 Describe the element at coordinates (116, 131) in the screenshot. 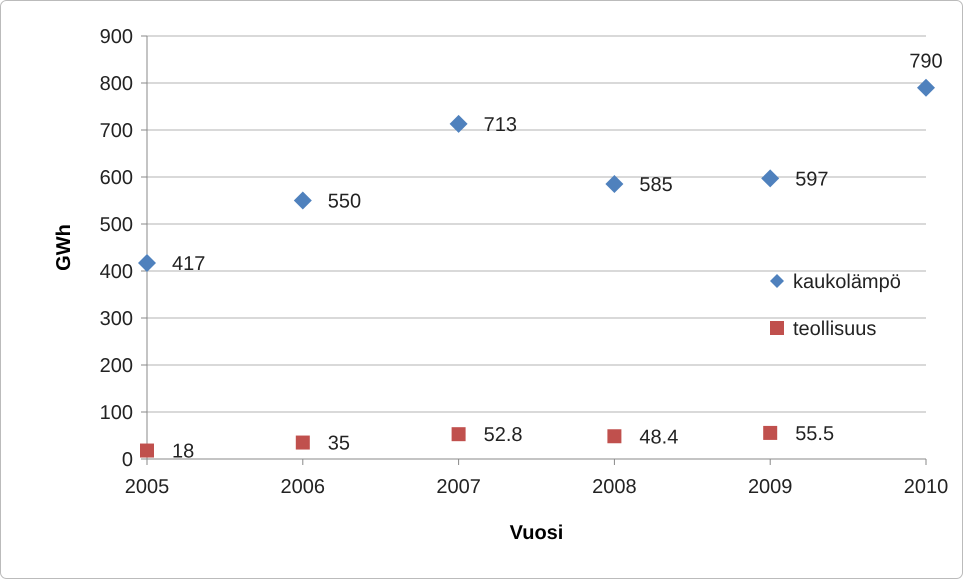

I see `y-tick-label: 700` at that location.